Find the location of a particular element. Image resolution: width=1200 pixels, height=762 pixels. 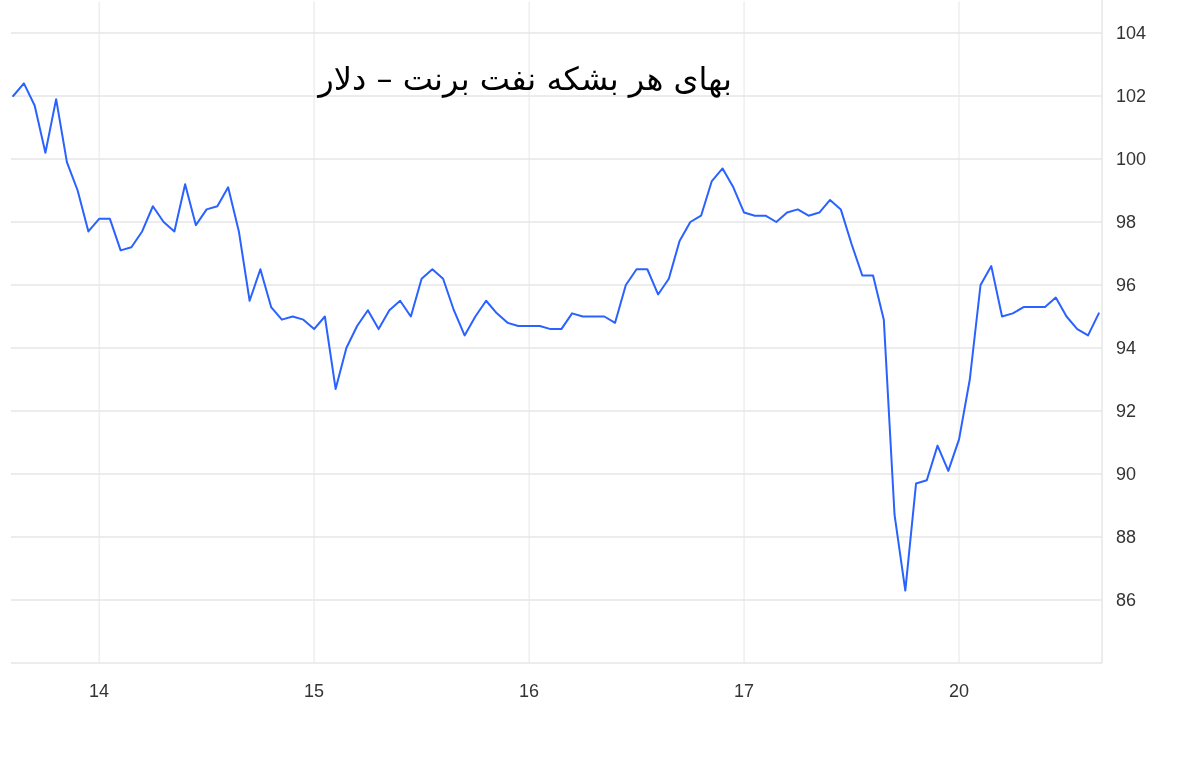

x-tick-label: 17 is located at coordinates (744, 691).